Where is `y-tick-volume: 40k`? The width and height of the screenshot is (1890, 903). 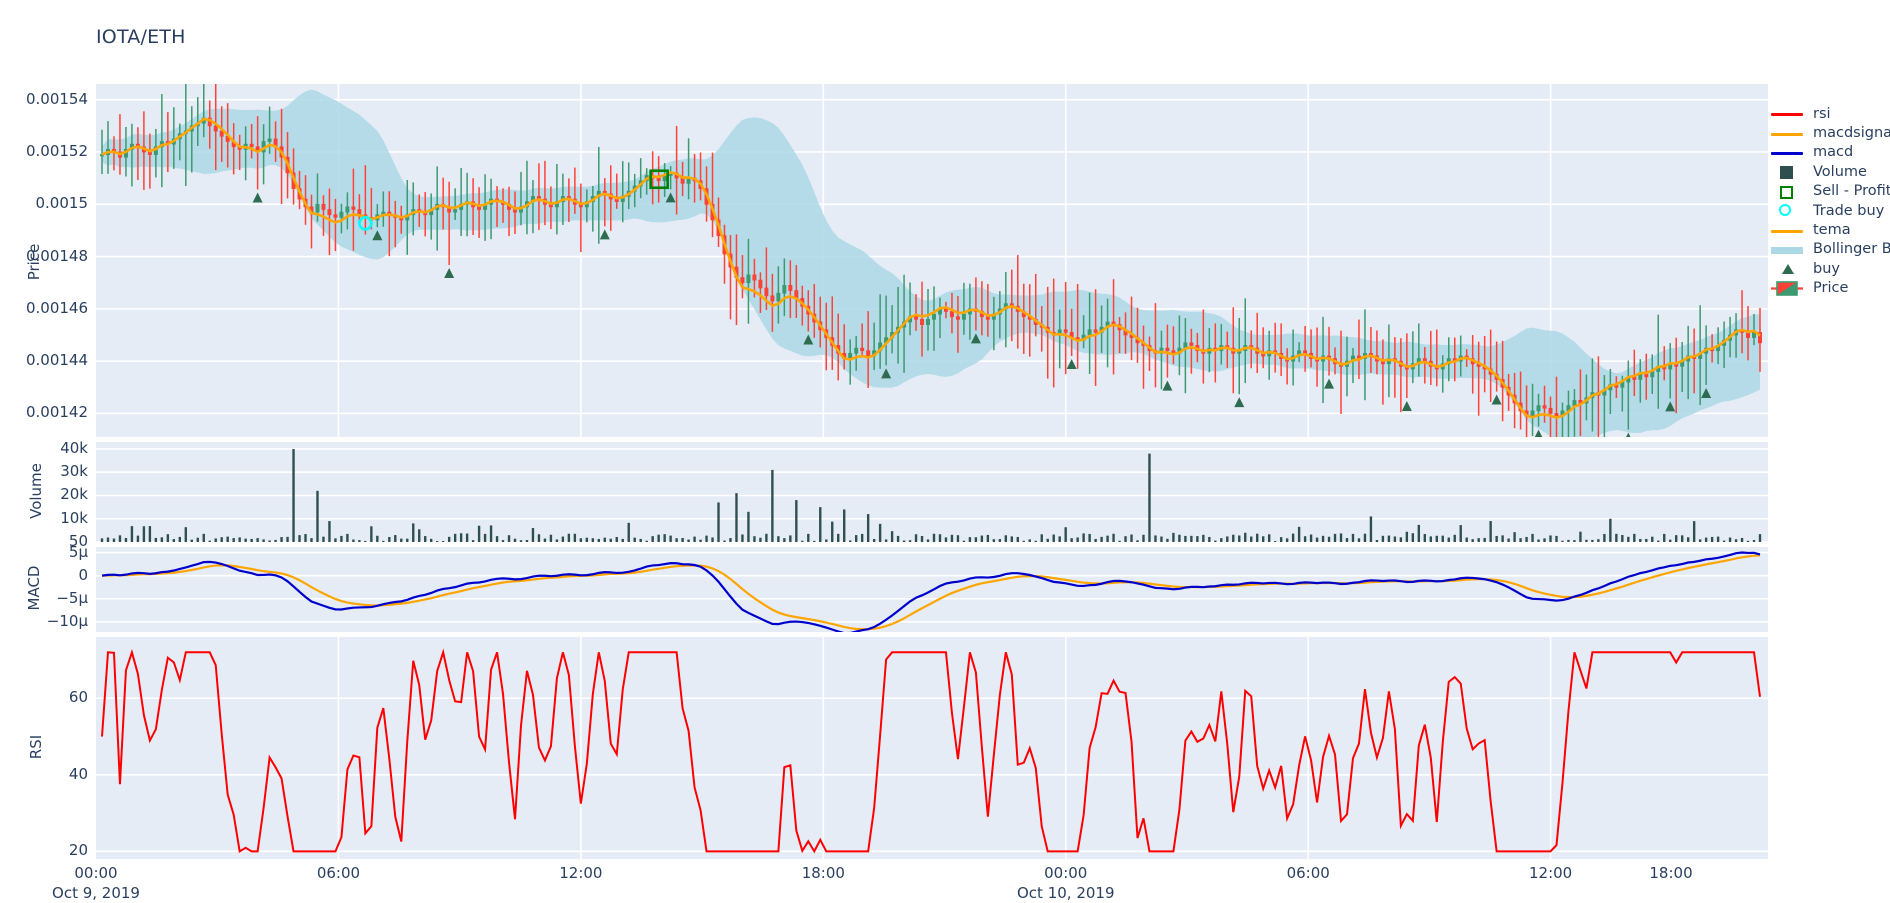
y-tick-volume: 40k is located at coordinates (74, 447).